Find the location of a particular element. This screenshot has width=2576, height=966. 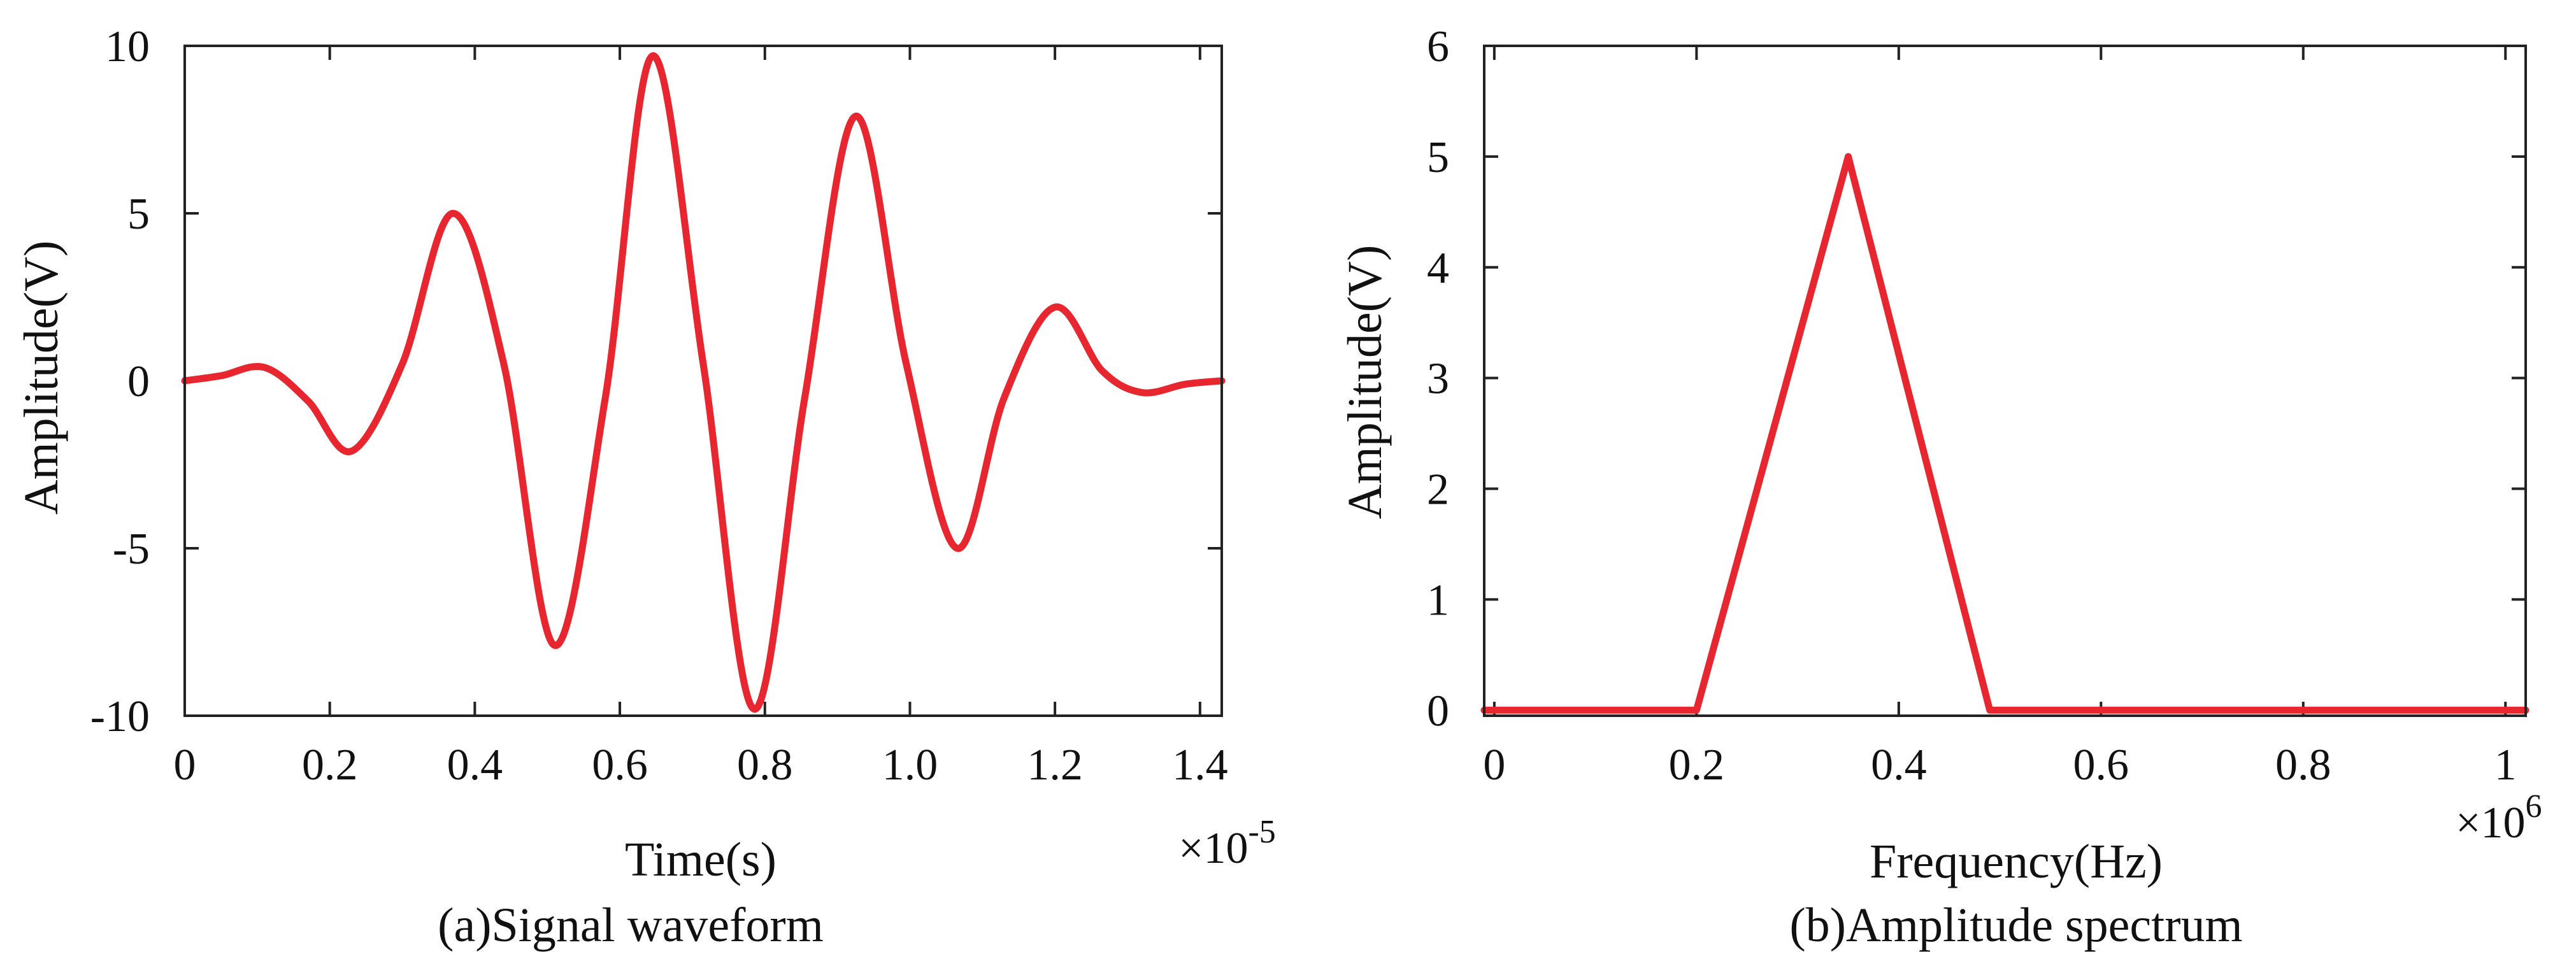

chart-a-y-tick-label: 5 is located at coordinates (138, 215).